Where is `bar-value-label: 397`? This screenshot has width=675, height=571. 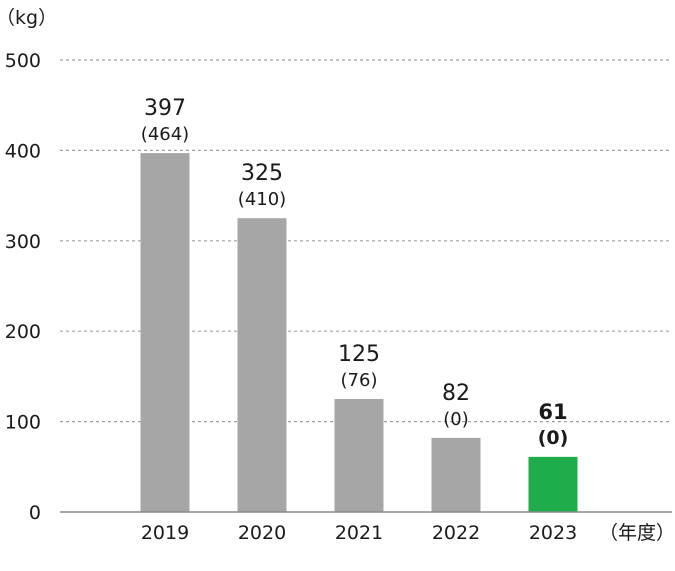 bar-value-label: 397 is located at coordinates (165, 108).